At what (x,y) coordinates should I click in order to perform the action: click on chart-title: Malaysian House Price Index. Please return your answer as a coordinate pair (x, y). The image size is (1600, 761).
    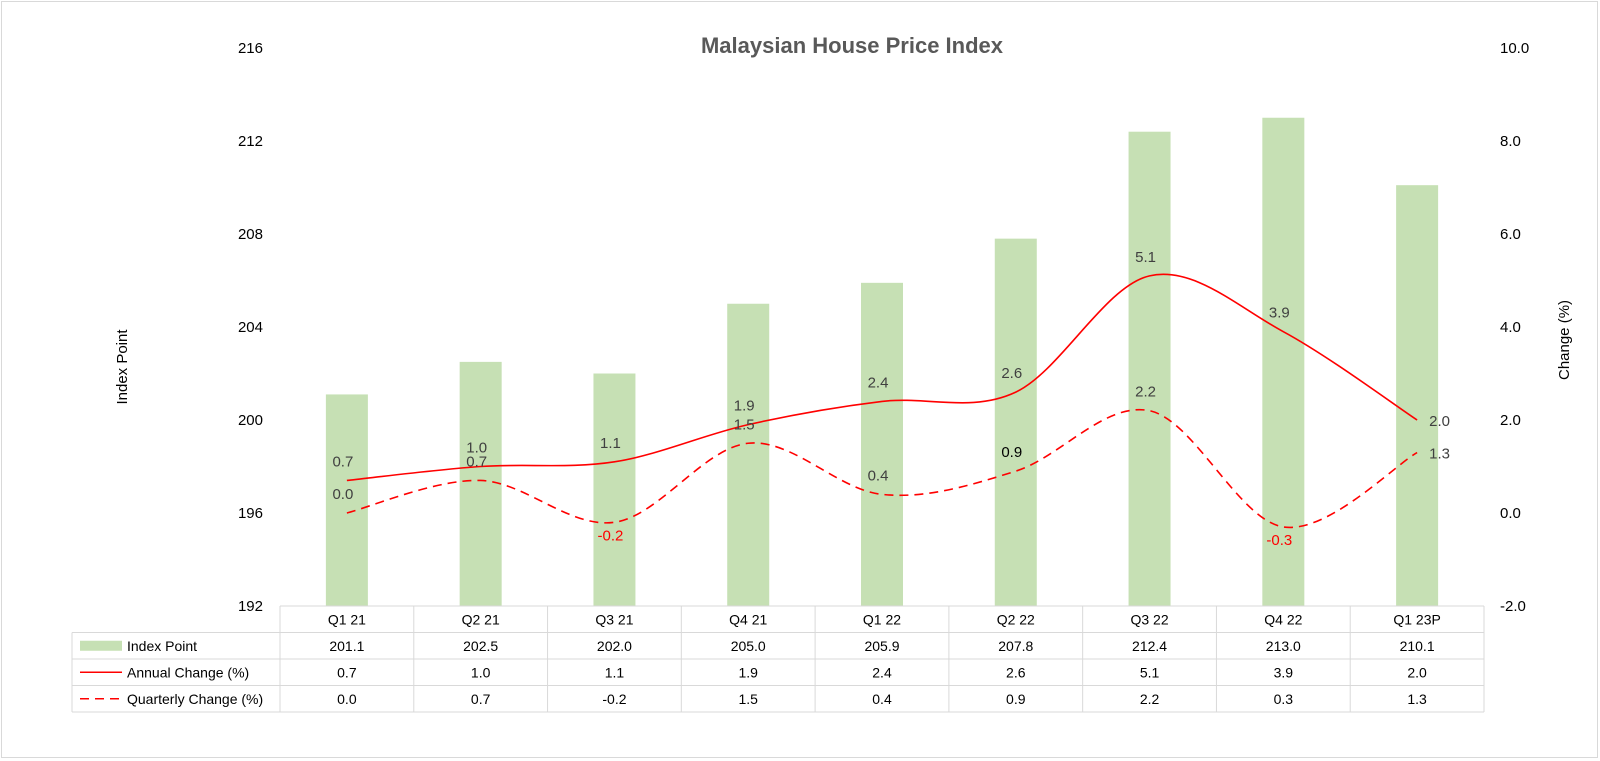
    Looking at the image, I should click on (852, 45).